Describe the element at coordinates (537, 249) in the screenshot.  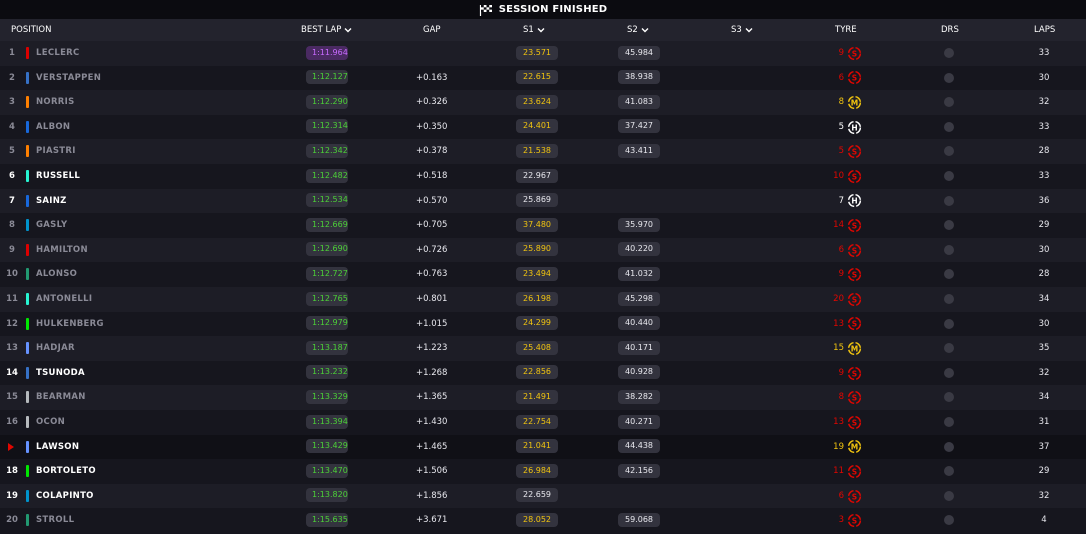
I see `sector1-time: 25.890` at that location.